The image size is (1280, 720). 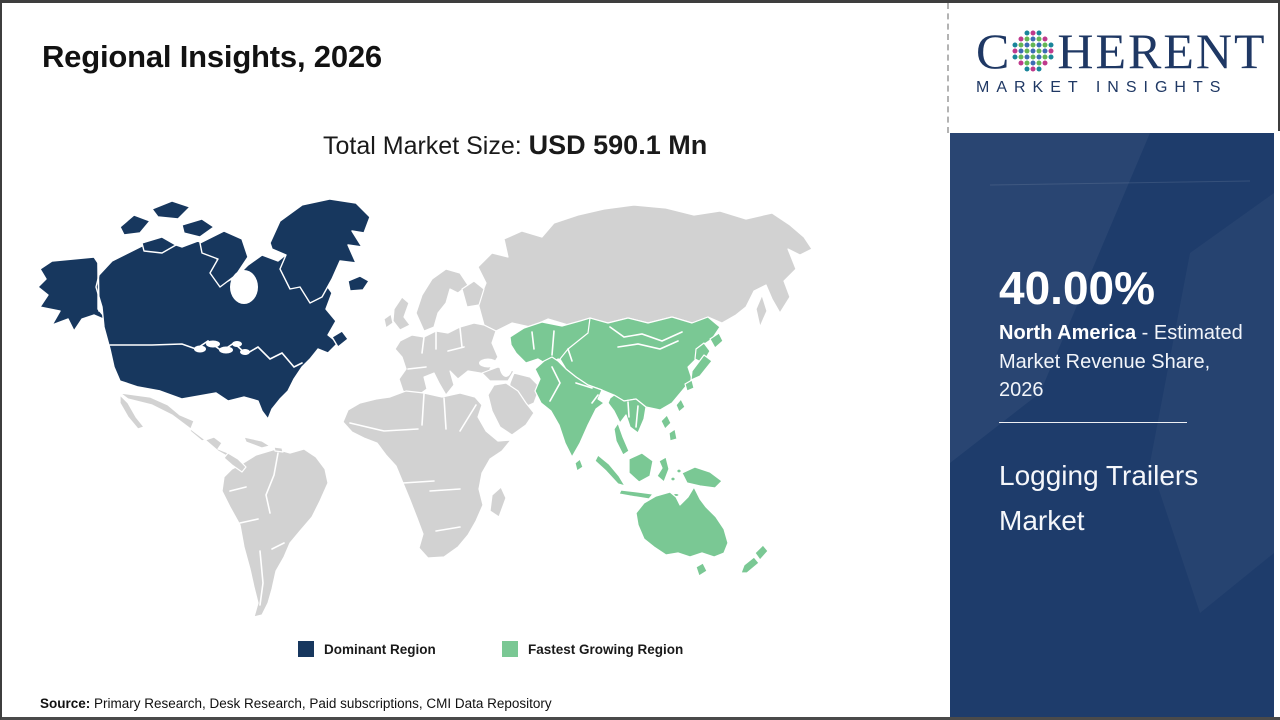 I want to click on coherent-market-insights-logo: C HERENT MARKET INSIGHTS, so click(x=1114, y=68).